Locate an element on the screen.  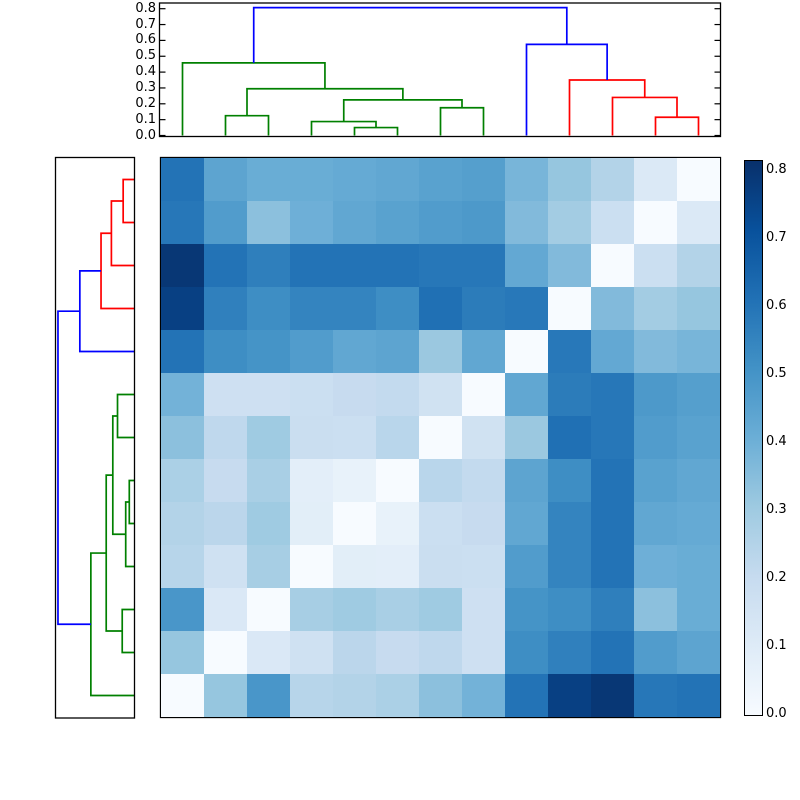
colorbar-tick-label: 0.4 is located at coordinates (776, 441).